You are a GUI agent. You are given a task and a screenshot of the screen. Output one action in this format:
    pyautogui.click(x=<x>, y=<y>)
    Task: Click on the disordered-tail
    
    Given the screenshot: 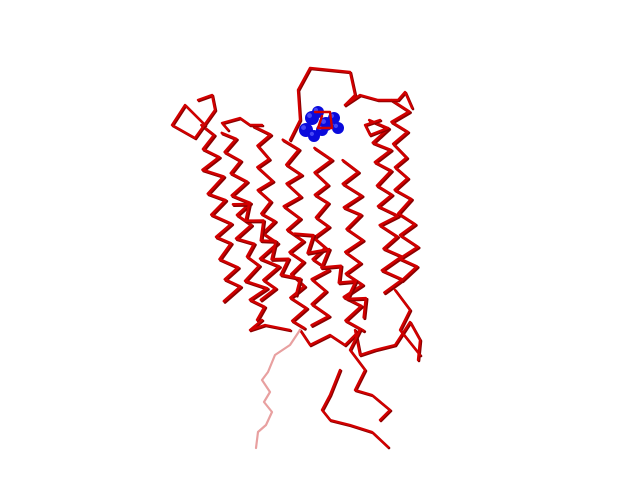 What is the action you would take?
    pyautogui.click(x=278, y=389)
    